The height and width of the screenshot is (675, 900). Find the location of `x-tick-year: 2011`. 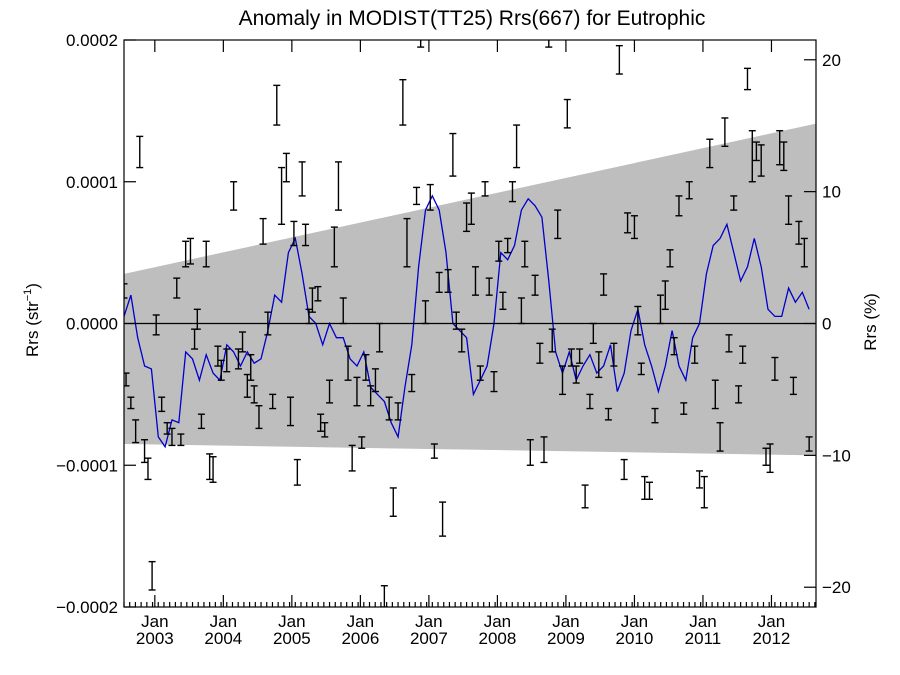

x-tick-year: 2011 is located at coordinates (703, 638).